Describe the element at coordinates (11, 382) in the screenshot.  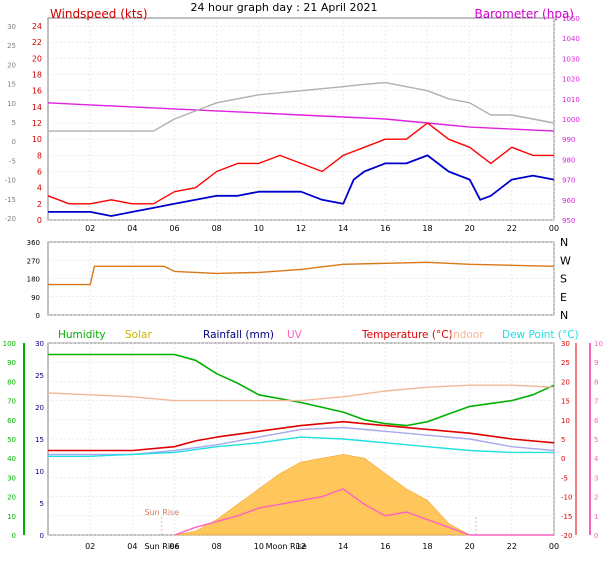
I see `humidity-tick: 80` at that location.